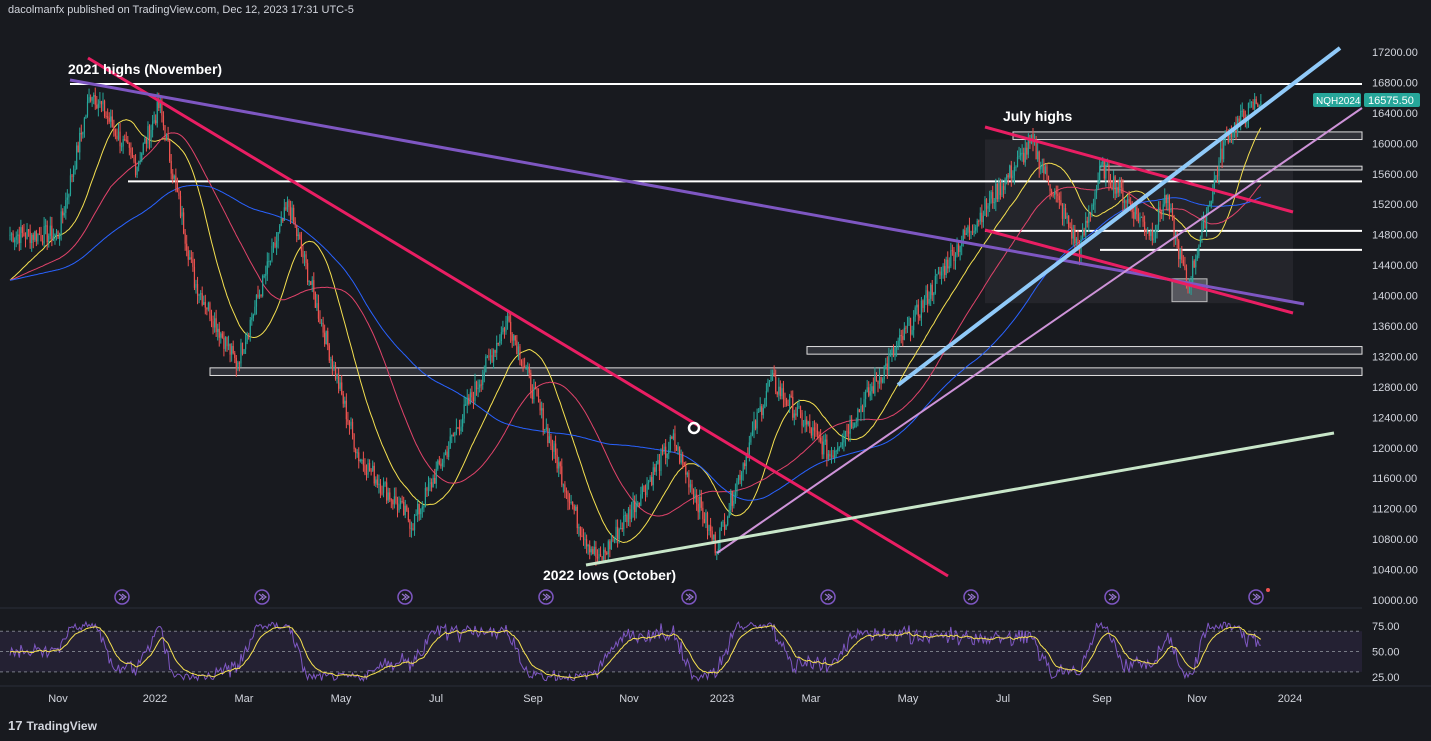 This screenshot has height=741, width=1431. What do you see at coordinates (52, 725) in the screenshot?
I see `tradingview-footer: 17 TradingView` at bounding box center [52, 725].